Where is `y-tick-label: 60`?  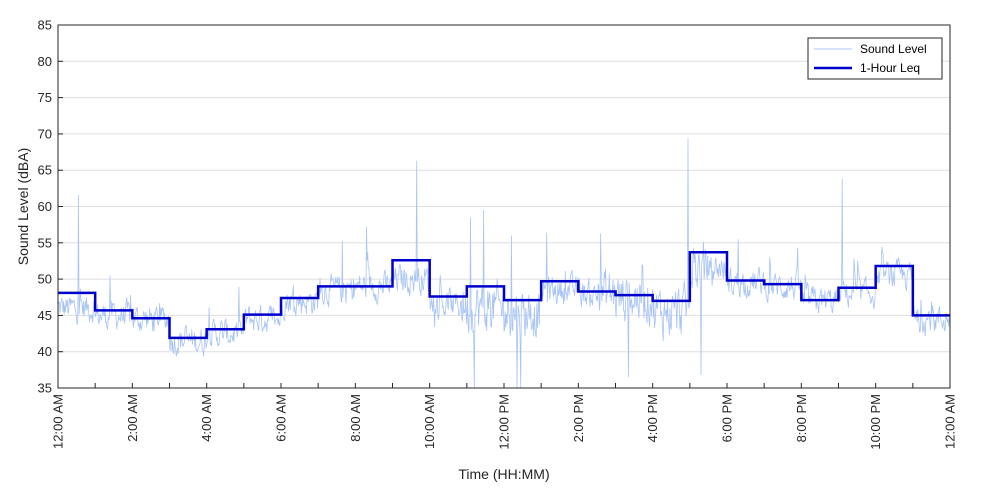 y-tick-label: 60 is located at coordinates (45, 206).